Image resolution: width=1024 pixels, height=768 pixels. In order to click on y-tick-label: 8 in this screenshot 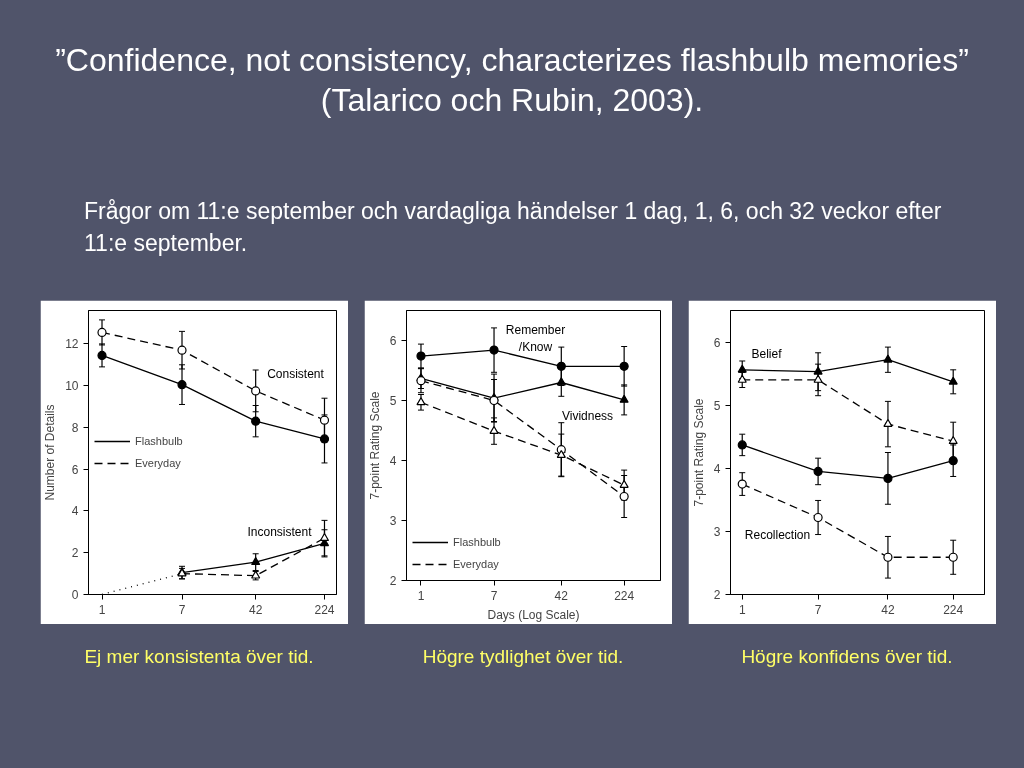, I will do `click(75, 427)`.